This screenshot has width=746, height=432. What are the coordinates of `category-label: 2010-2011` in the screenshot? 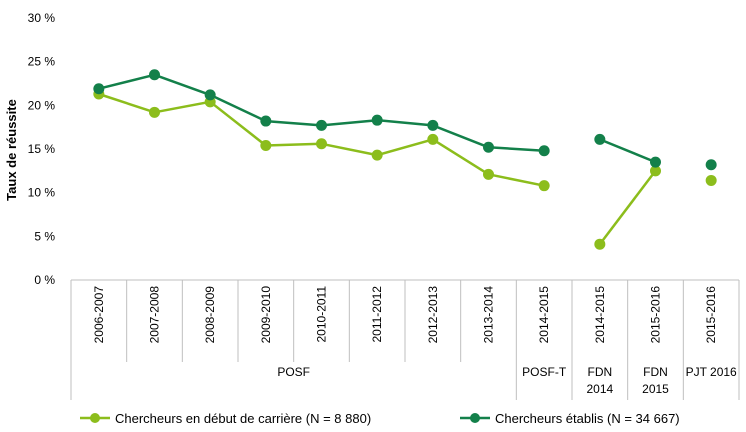 It's located at (322, 314).